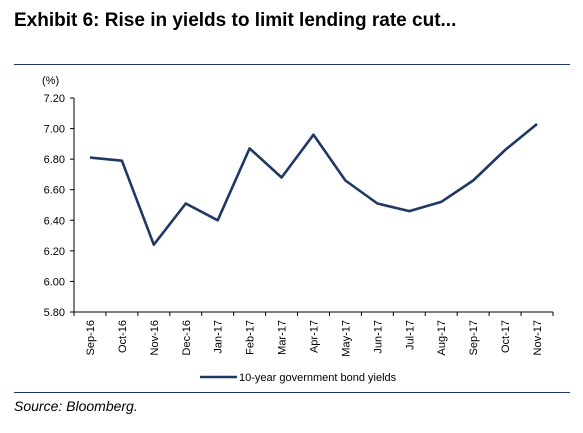 This screenshot has width=583, height=433. Describe the element at coordinates (410, 335) in the screenshot. I see `x-tick-label: Jul-17` at that location.